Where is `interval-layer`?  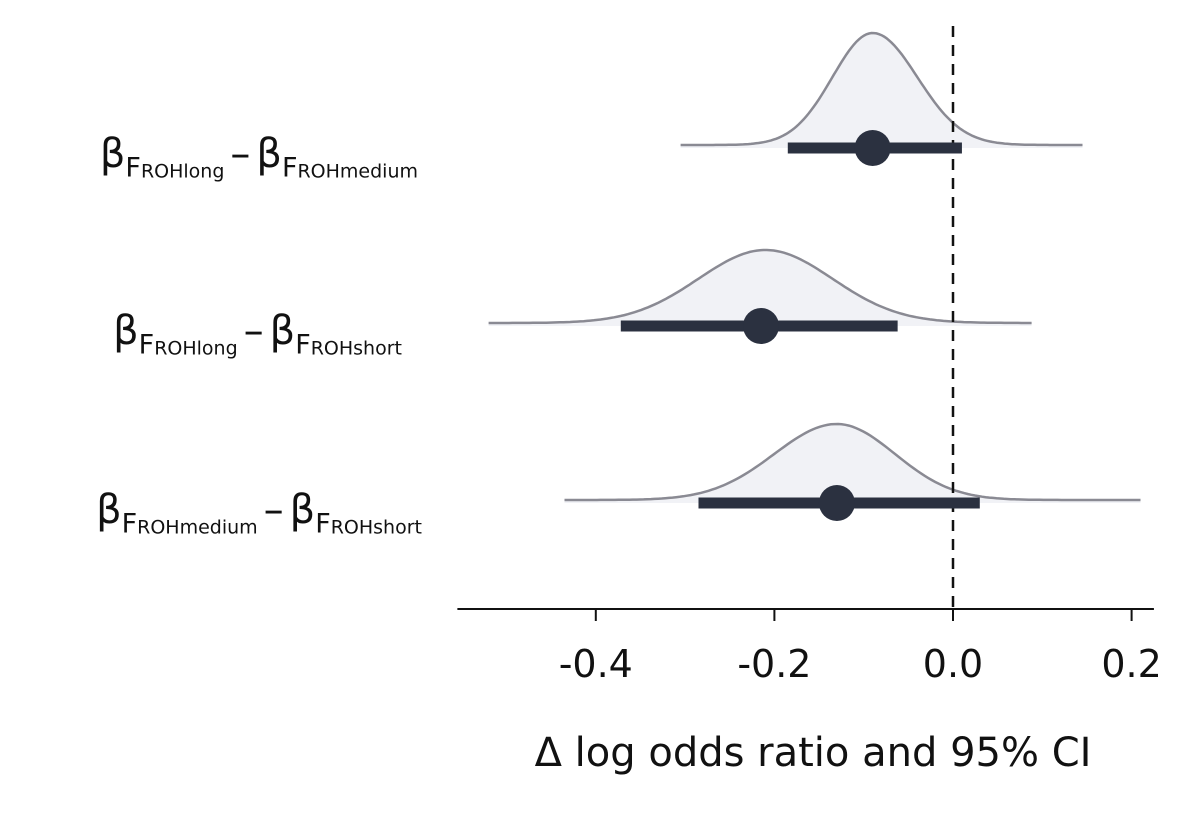
interval-layer is located at coordinates (800, 325).